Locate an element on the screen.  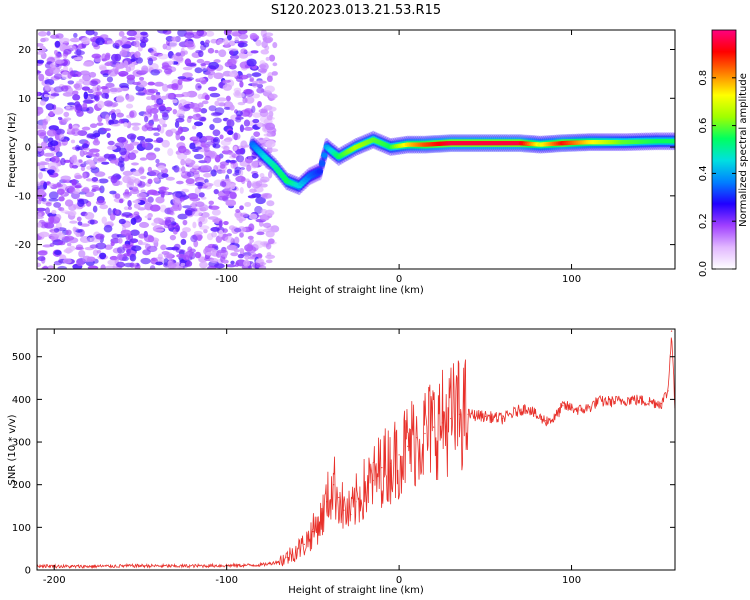
snr-x-label: Height of straight line (km) is located at coordinates (356, 590).